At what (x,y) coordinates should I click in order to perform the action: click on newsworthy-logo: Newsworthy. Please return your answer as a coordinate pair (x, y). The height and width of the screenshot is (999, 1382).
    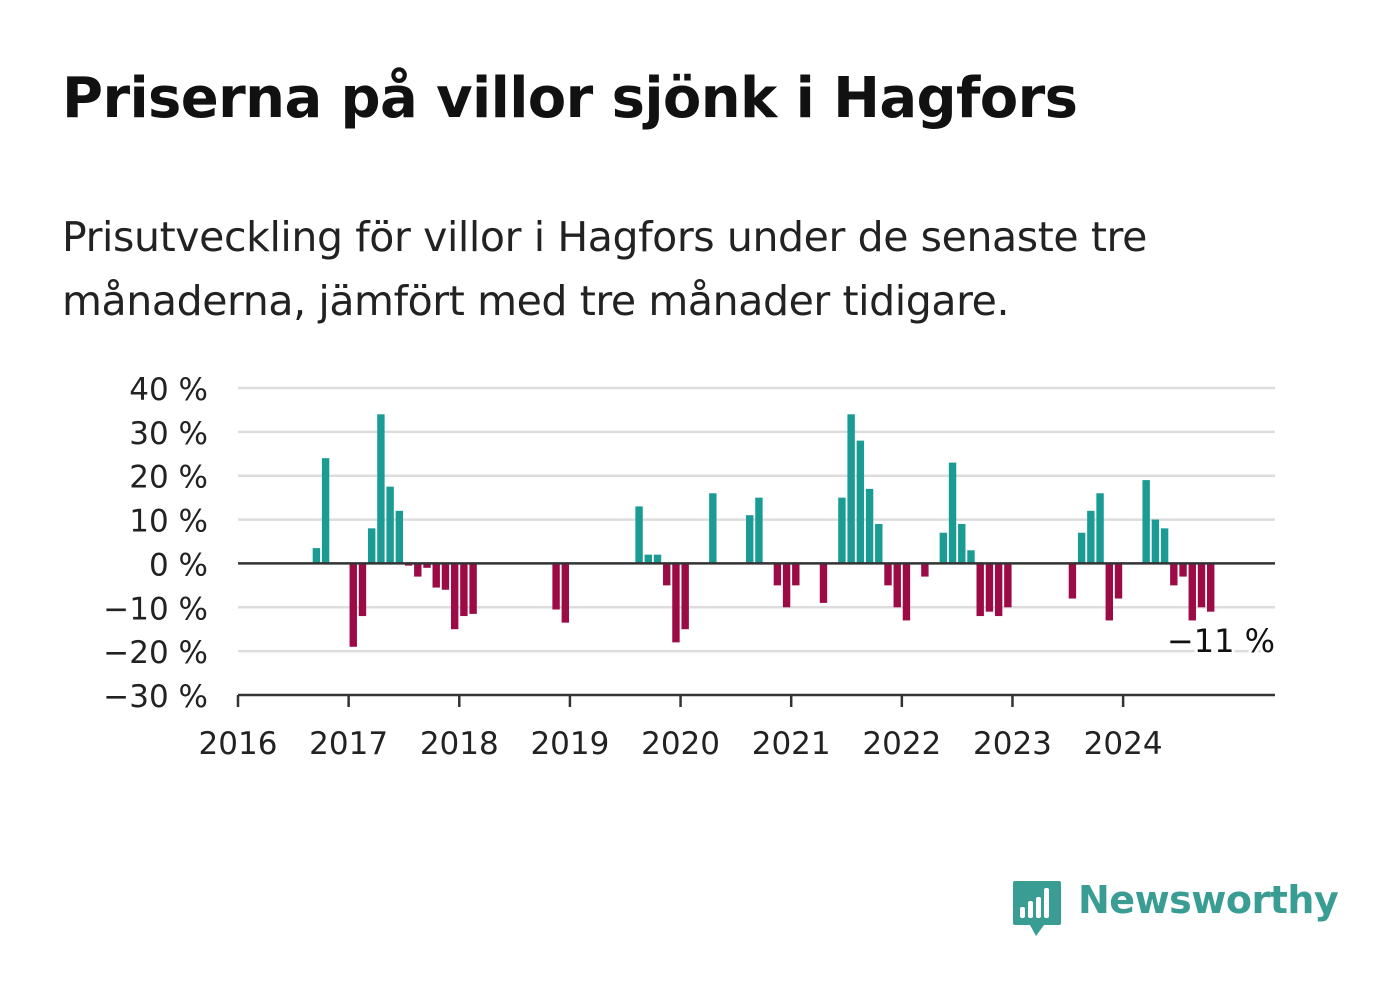
    Looking at the image, I should click on (1175, 909).